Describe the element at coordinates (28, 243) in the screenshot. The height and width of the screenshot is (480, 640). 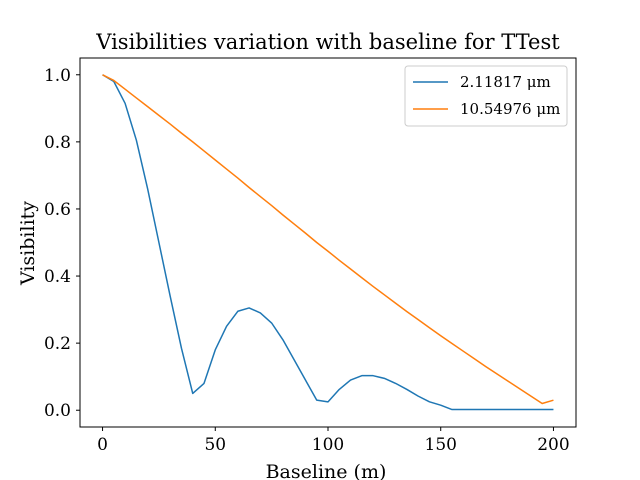
I see `y-axis-label: Visibility` at that location.